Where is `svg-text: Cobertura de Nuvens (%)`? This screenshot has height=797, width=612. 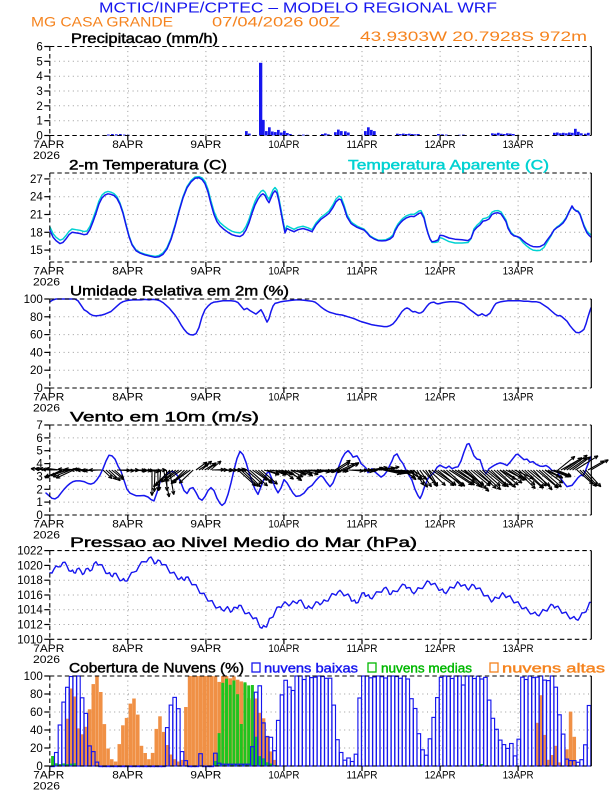 svg-text: Cobertura de Nuvens (%) is located at coordinates (156, 668).